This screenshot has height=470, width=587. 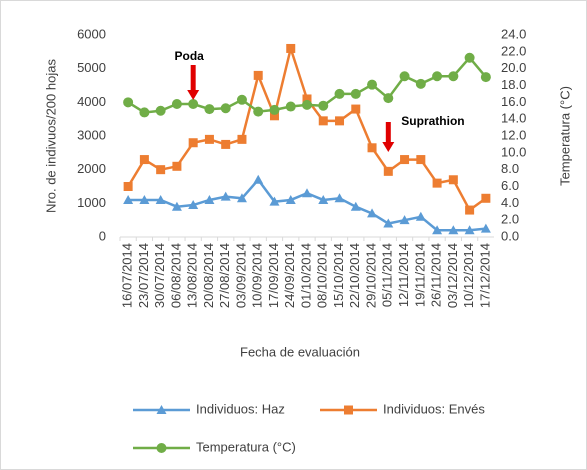 What do you see at coordinates (468, 275) in the screenshot?
I see `x-tick-label: 10/12/2014` at bounding box center [468, 275].